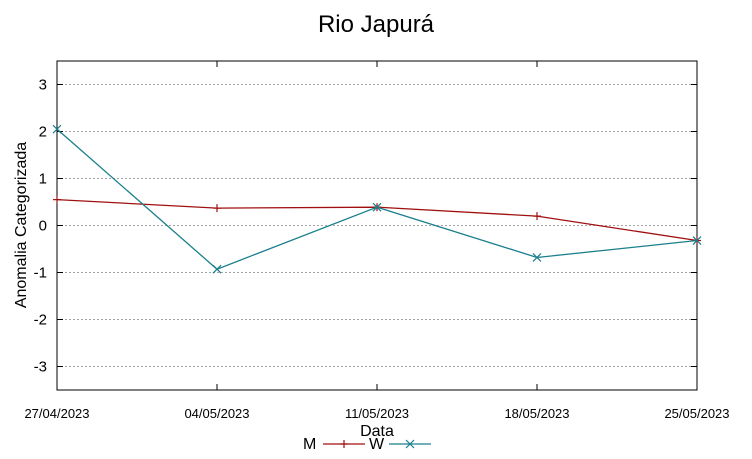 Image resolution: width=752 pixels, height=459 pixels. What do you see at coordinates (344, 444) in the screenshot?
I see `legend-m-marker` at bounding box center [344, 444].